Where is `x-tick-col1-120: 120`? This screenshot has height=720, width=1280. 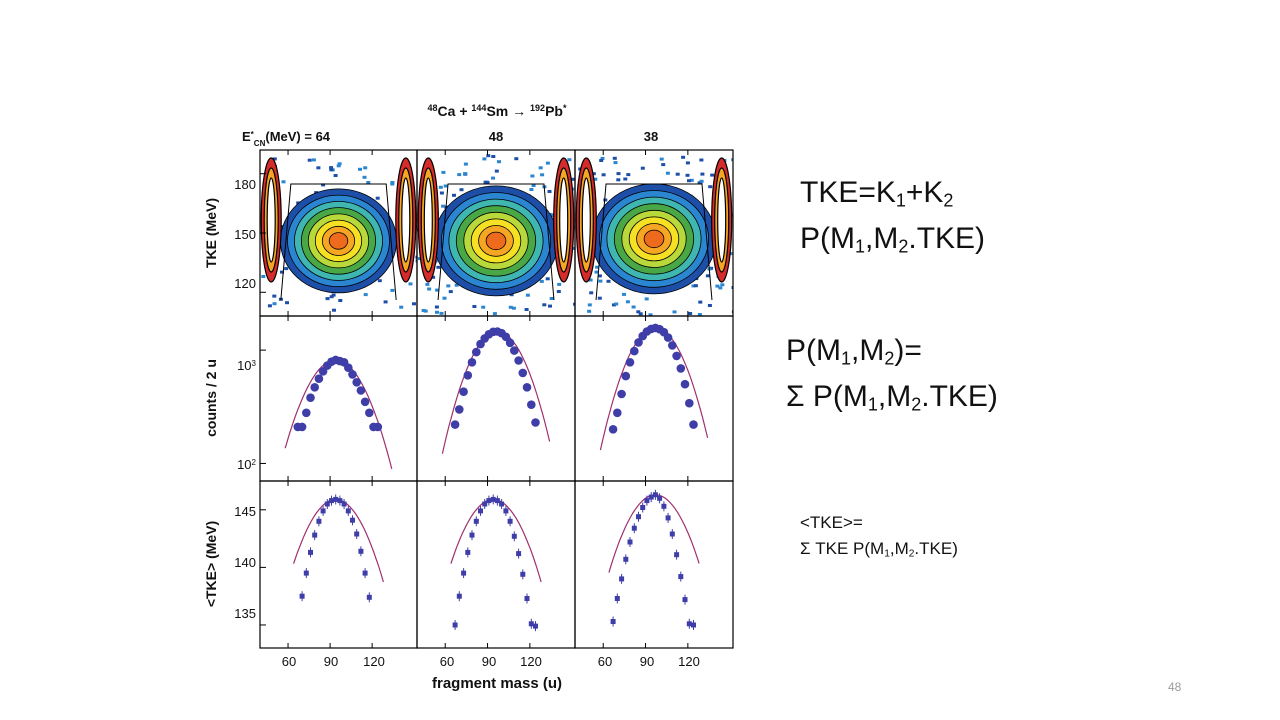
x-tick-col1-120: 120 is located at coordinates (374, 661).